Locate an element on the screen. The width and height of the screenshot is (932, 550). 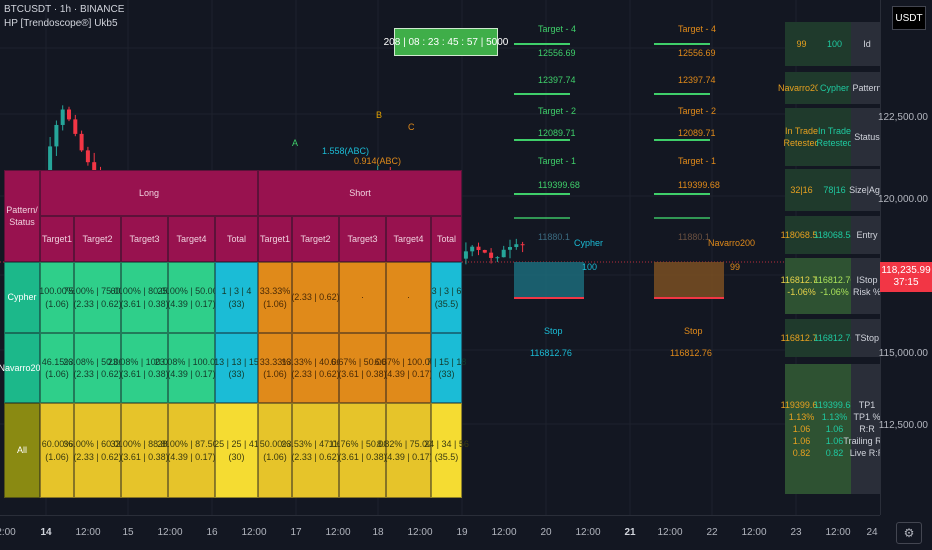
stats-cell-value: 32.00% | 88.89% (3.61 | 0.38) is located at coordinates (144, 450).